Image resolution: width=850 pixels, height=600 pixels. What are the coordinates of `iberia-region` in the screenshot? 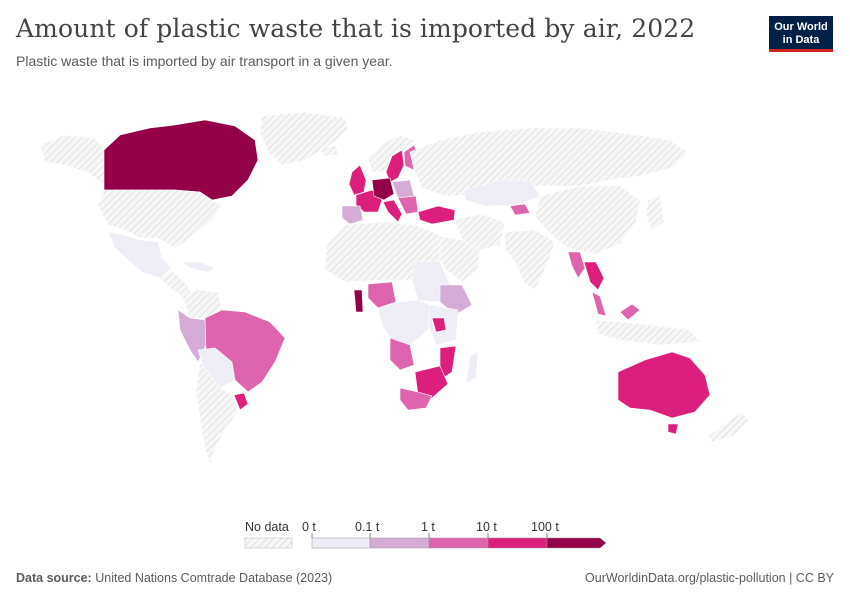 It's located at (352, 215).